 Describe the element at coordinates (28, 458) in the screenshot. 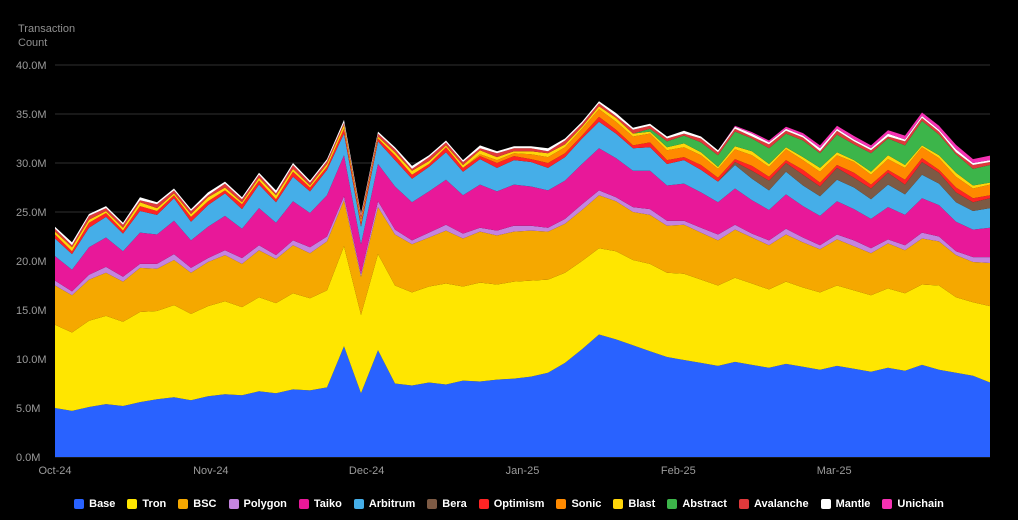

I see `y-tick-label: 0.0M` at that location.